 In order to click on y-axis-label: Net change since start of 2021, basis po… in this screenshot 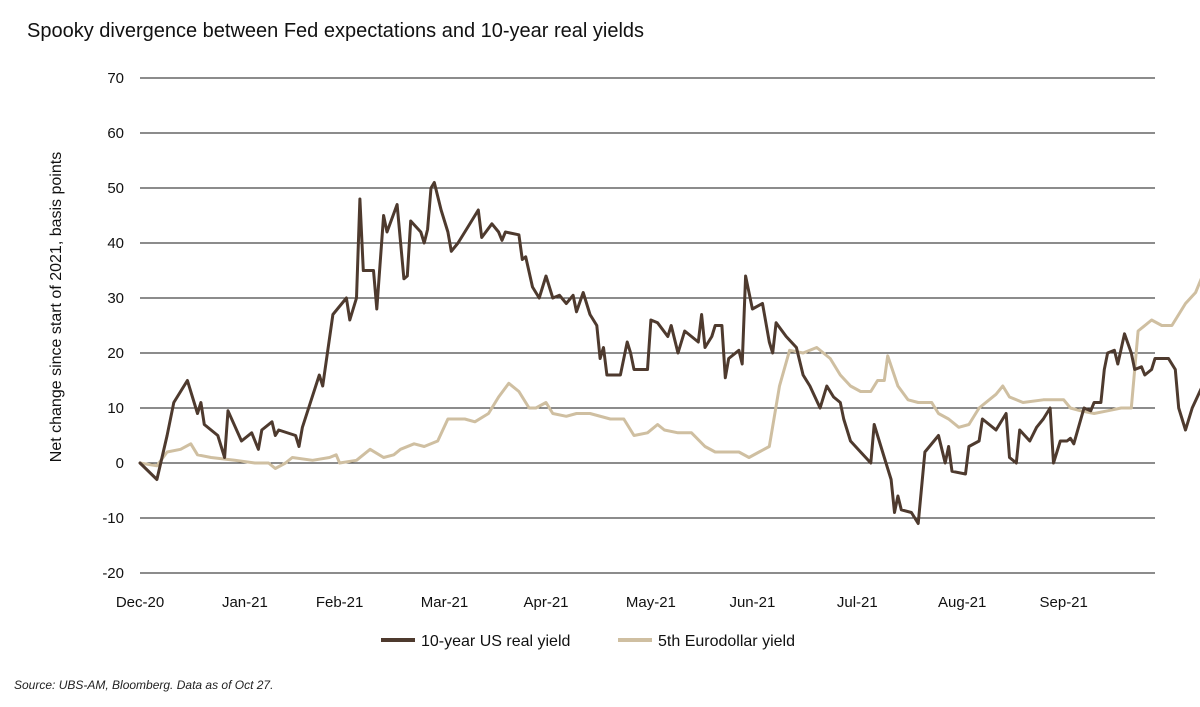, I will do `click(56, 307)`.